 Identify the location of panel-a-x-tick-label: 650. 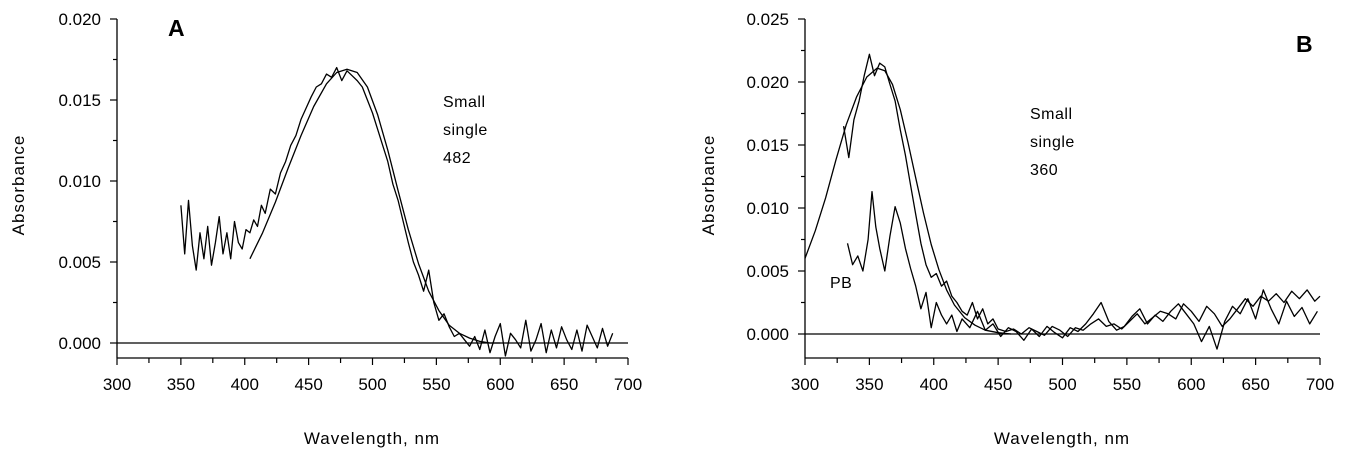
(564, 384).